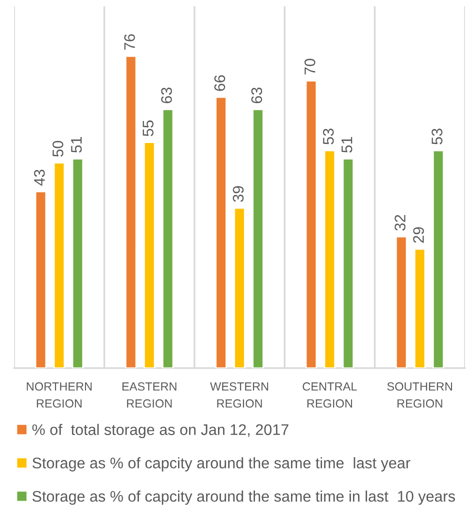 The image size is (472, 517). Describe the element at coordinates (220, 83) in the screenshot. I see `data-label: 66` at that location.